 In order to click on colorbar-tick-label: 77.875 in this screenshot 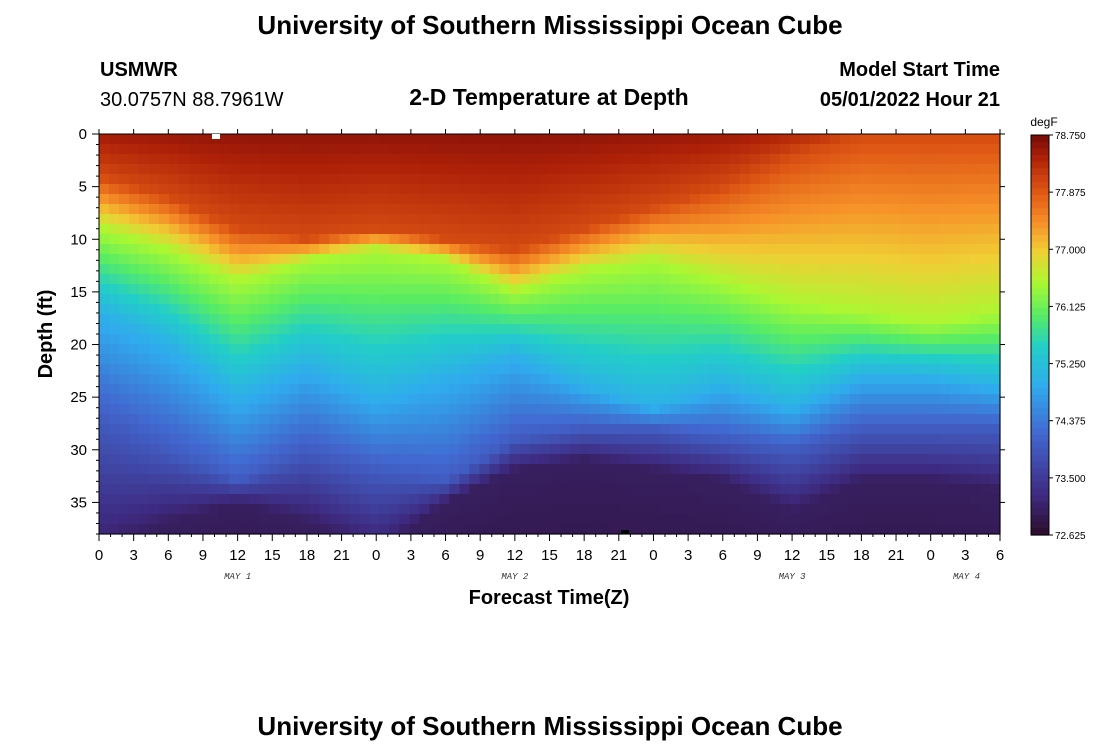, I will do `click(1070, 193)`.